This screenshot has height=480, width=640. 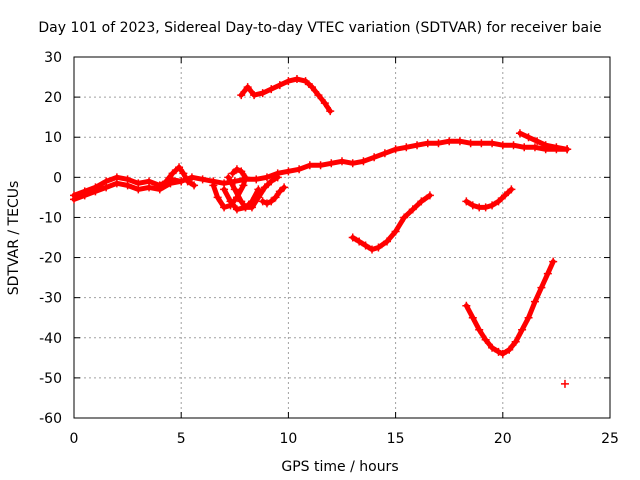 I want to click on x-tick-label: 0, so click(x=74, y=439).